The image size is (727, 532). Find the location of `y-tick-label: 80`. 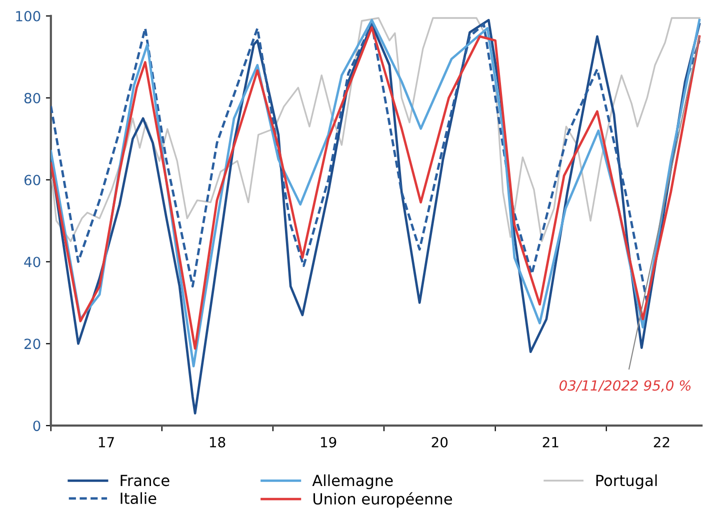

y-tick-label: 80 is located at coordinates (32, 98).